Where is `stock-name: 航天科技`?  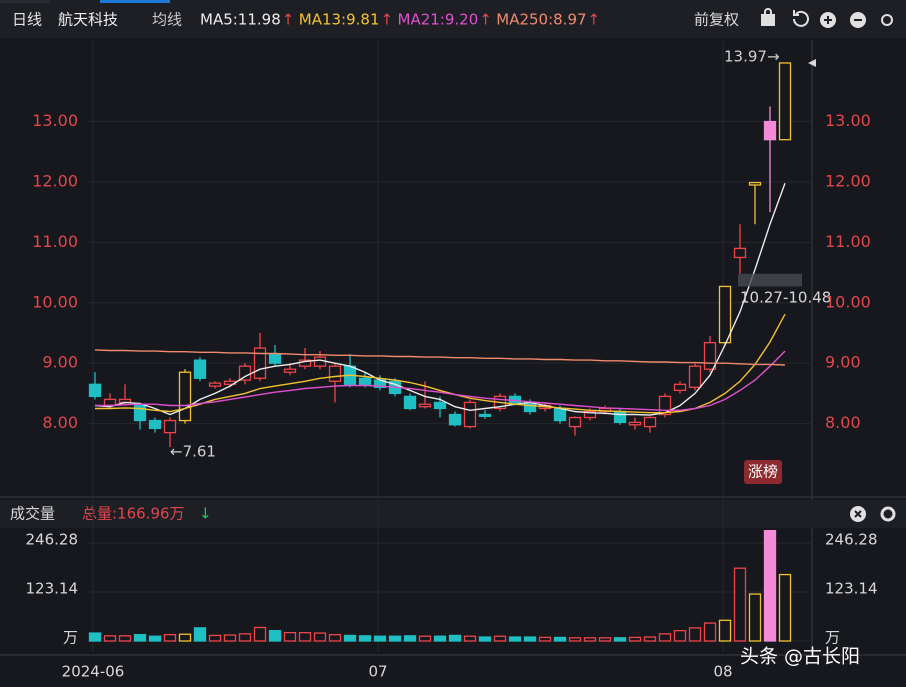 stock-name: 航天科技 is located at coordinates (88, 20).